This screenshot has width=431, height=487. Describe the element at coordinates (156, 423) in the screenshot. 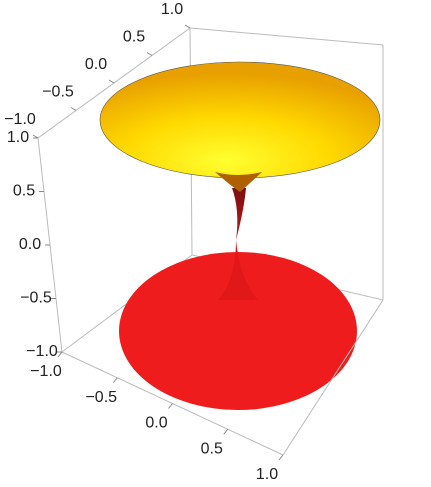

I see `x-tick-label: 0.0` at that location.